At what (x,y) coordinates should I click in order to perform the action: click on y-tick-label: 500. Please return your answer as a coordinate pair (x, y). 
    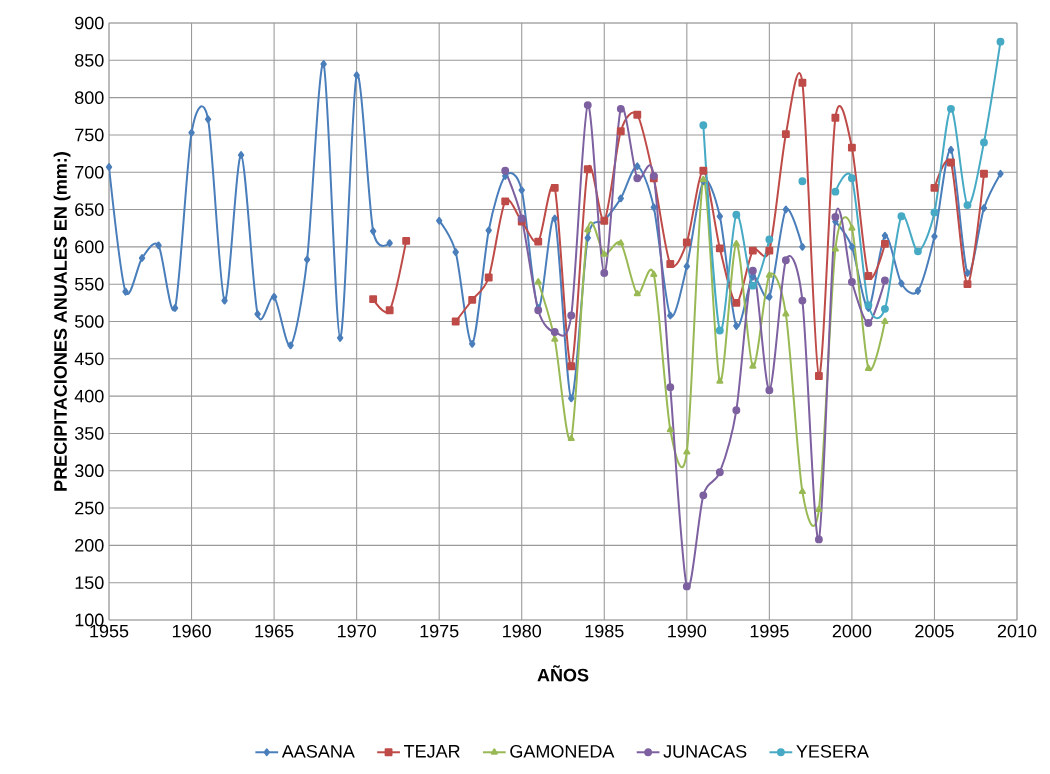
    Looking at the image, I should click on (89, 321).